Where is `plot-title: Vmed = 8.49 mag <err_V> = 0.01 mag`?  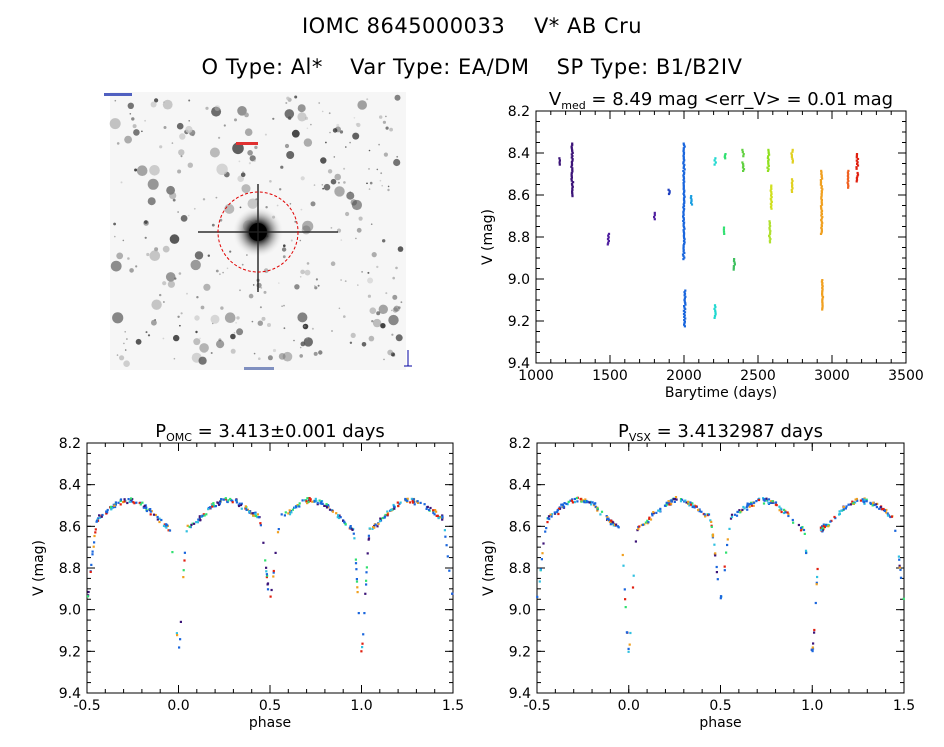 plot-title: Vmed = 8.49 mag <err_V> = 0.01 mag is located at coordinates (721, 100).